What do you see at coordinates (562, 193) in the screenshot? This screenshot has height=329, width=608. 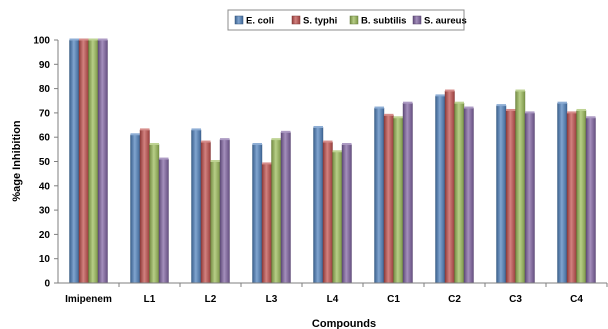 I see `bar-e-coli-c4` at bounding box center [562, 193].